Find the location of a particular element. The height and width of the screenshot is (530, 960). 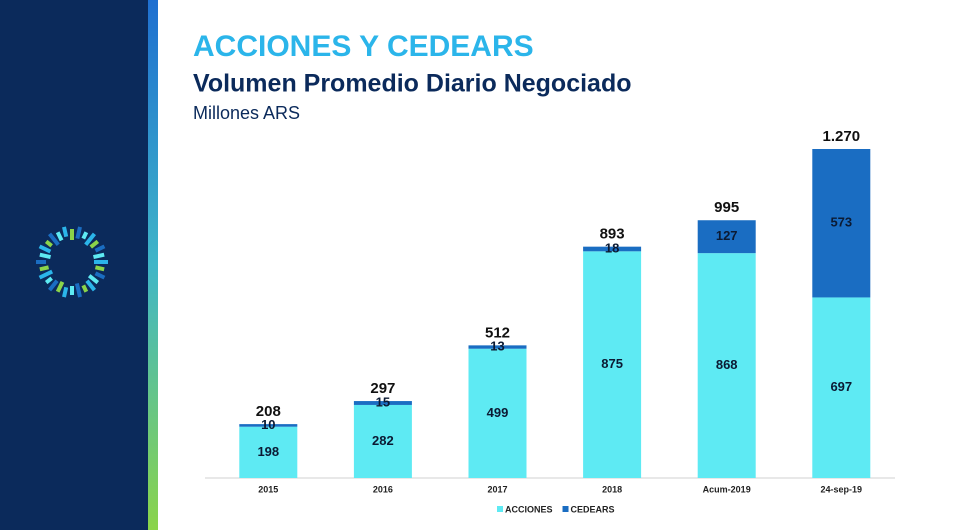

value-label: 573 is located at coordinates (841, 222).